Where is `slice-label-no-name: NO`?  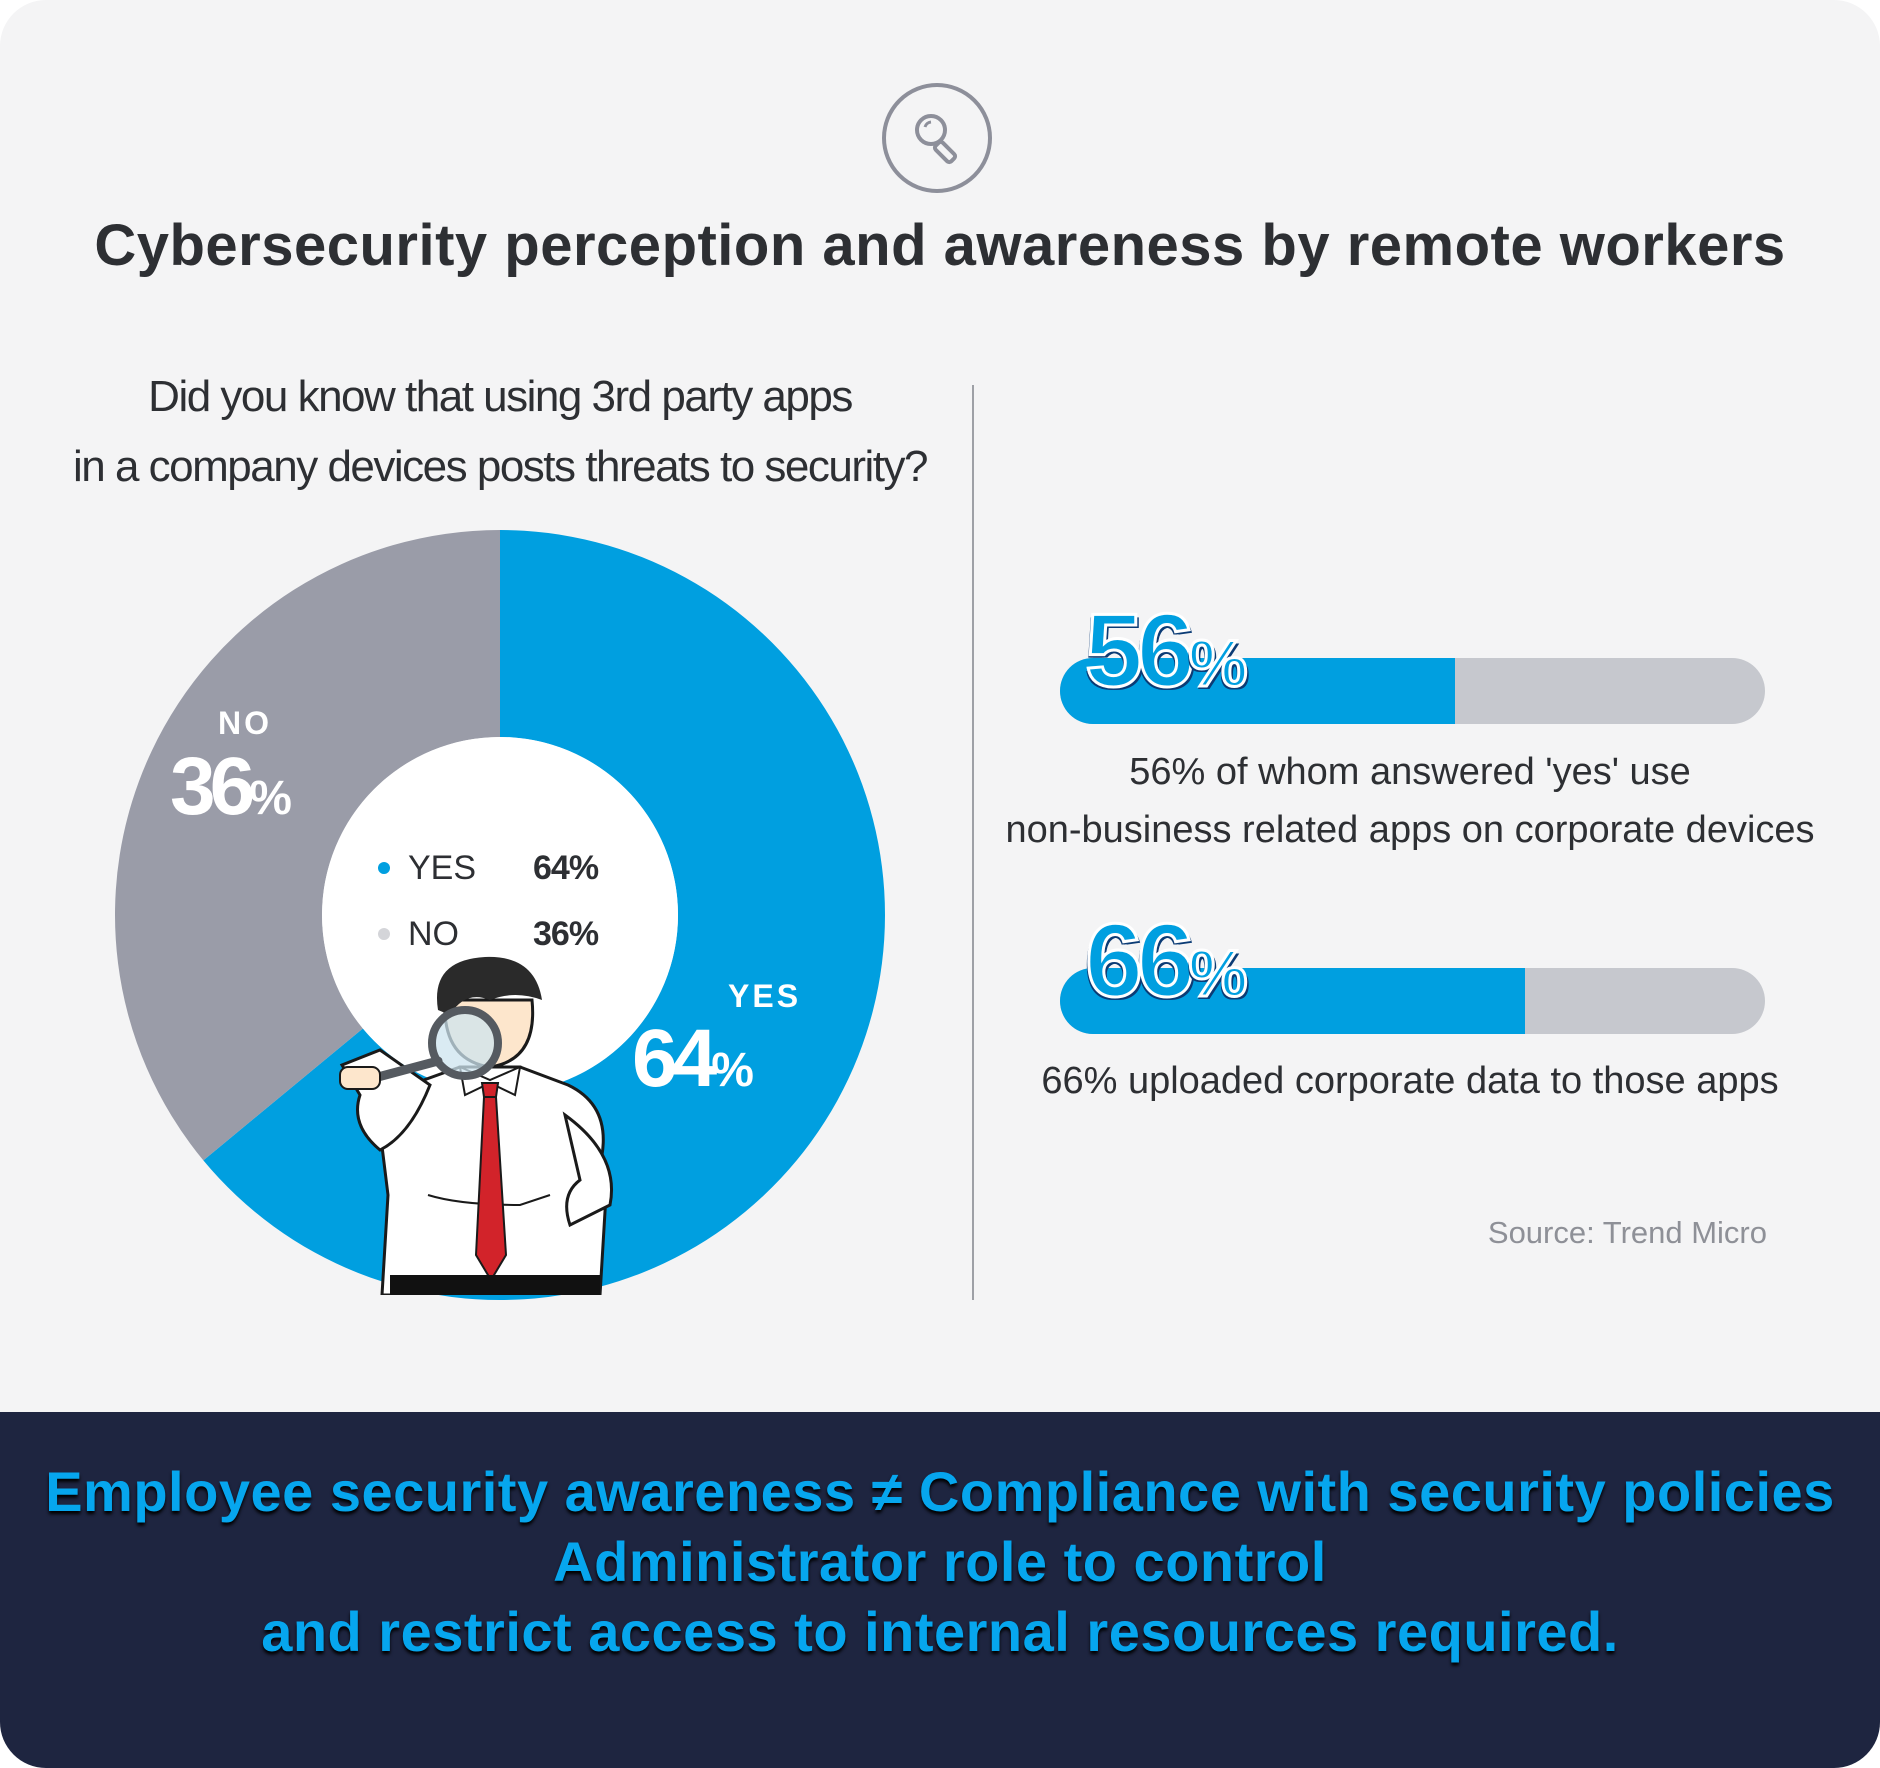 slice-label-no-name: NO is located at coordinates (245, 723).